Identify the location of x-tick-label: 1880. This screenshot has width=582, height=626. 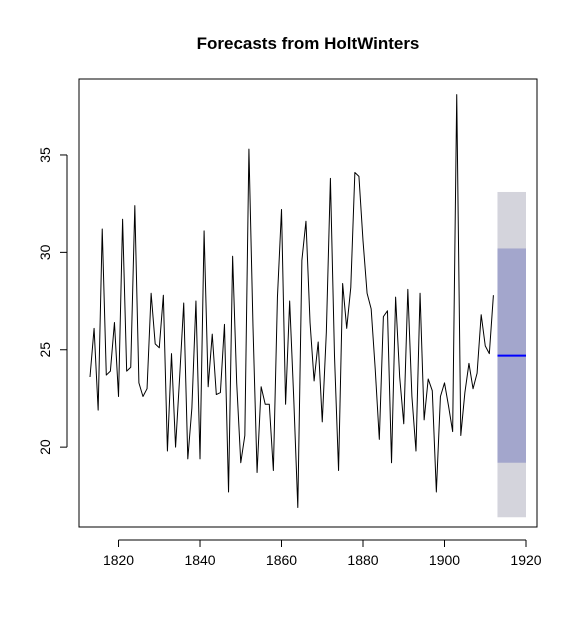
(362, 560).